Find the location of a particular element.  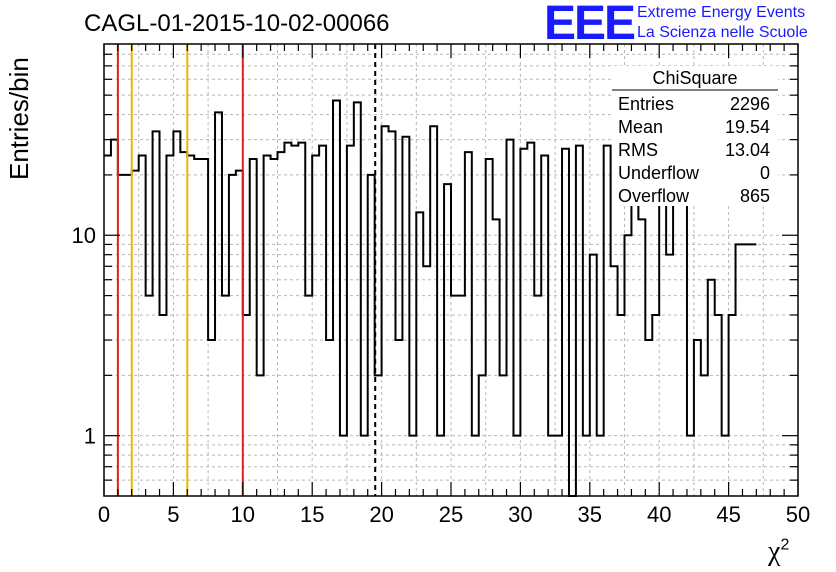

x-tick-label: 40 is located at coordinates (659, 514).